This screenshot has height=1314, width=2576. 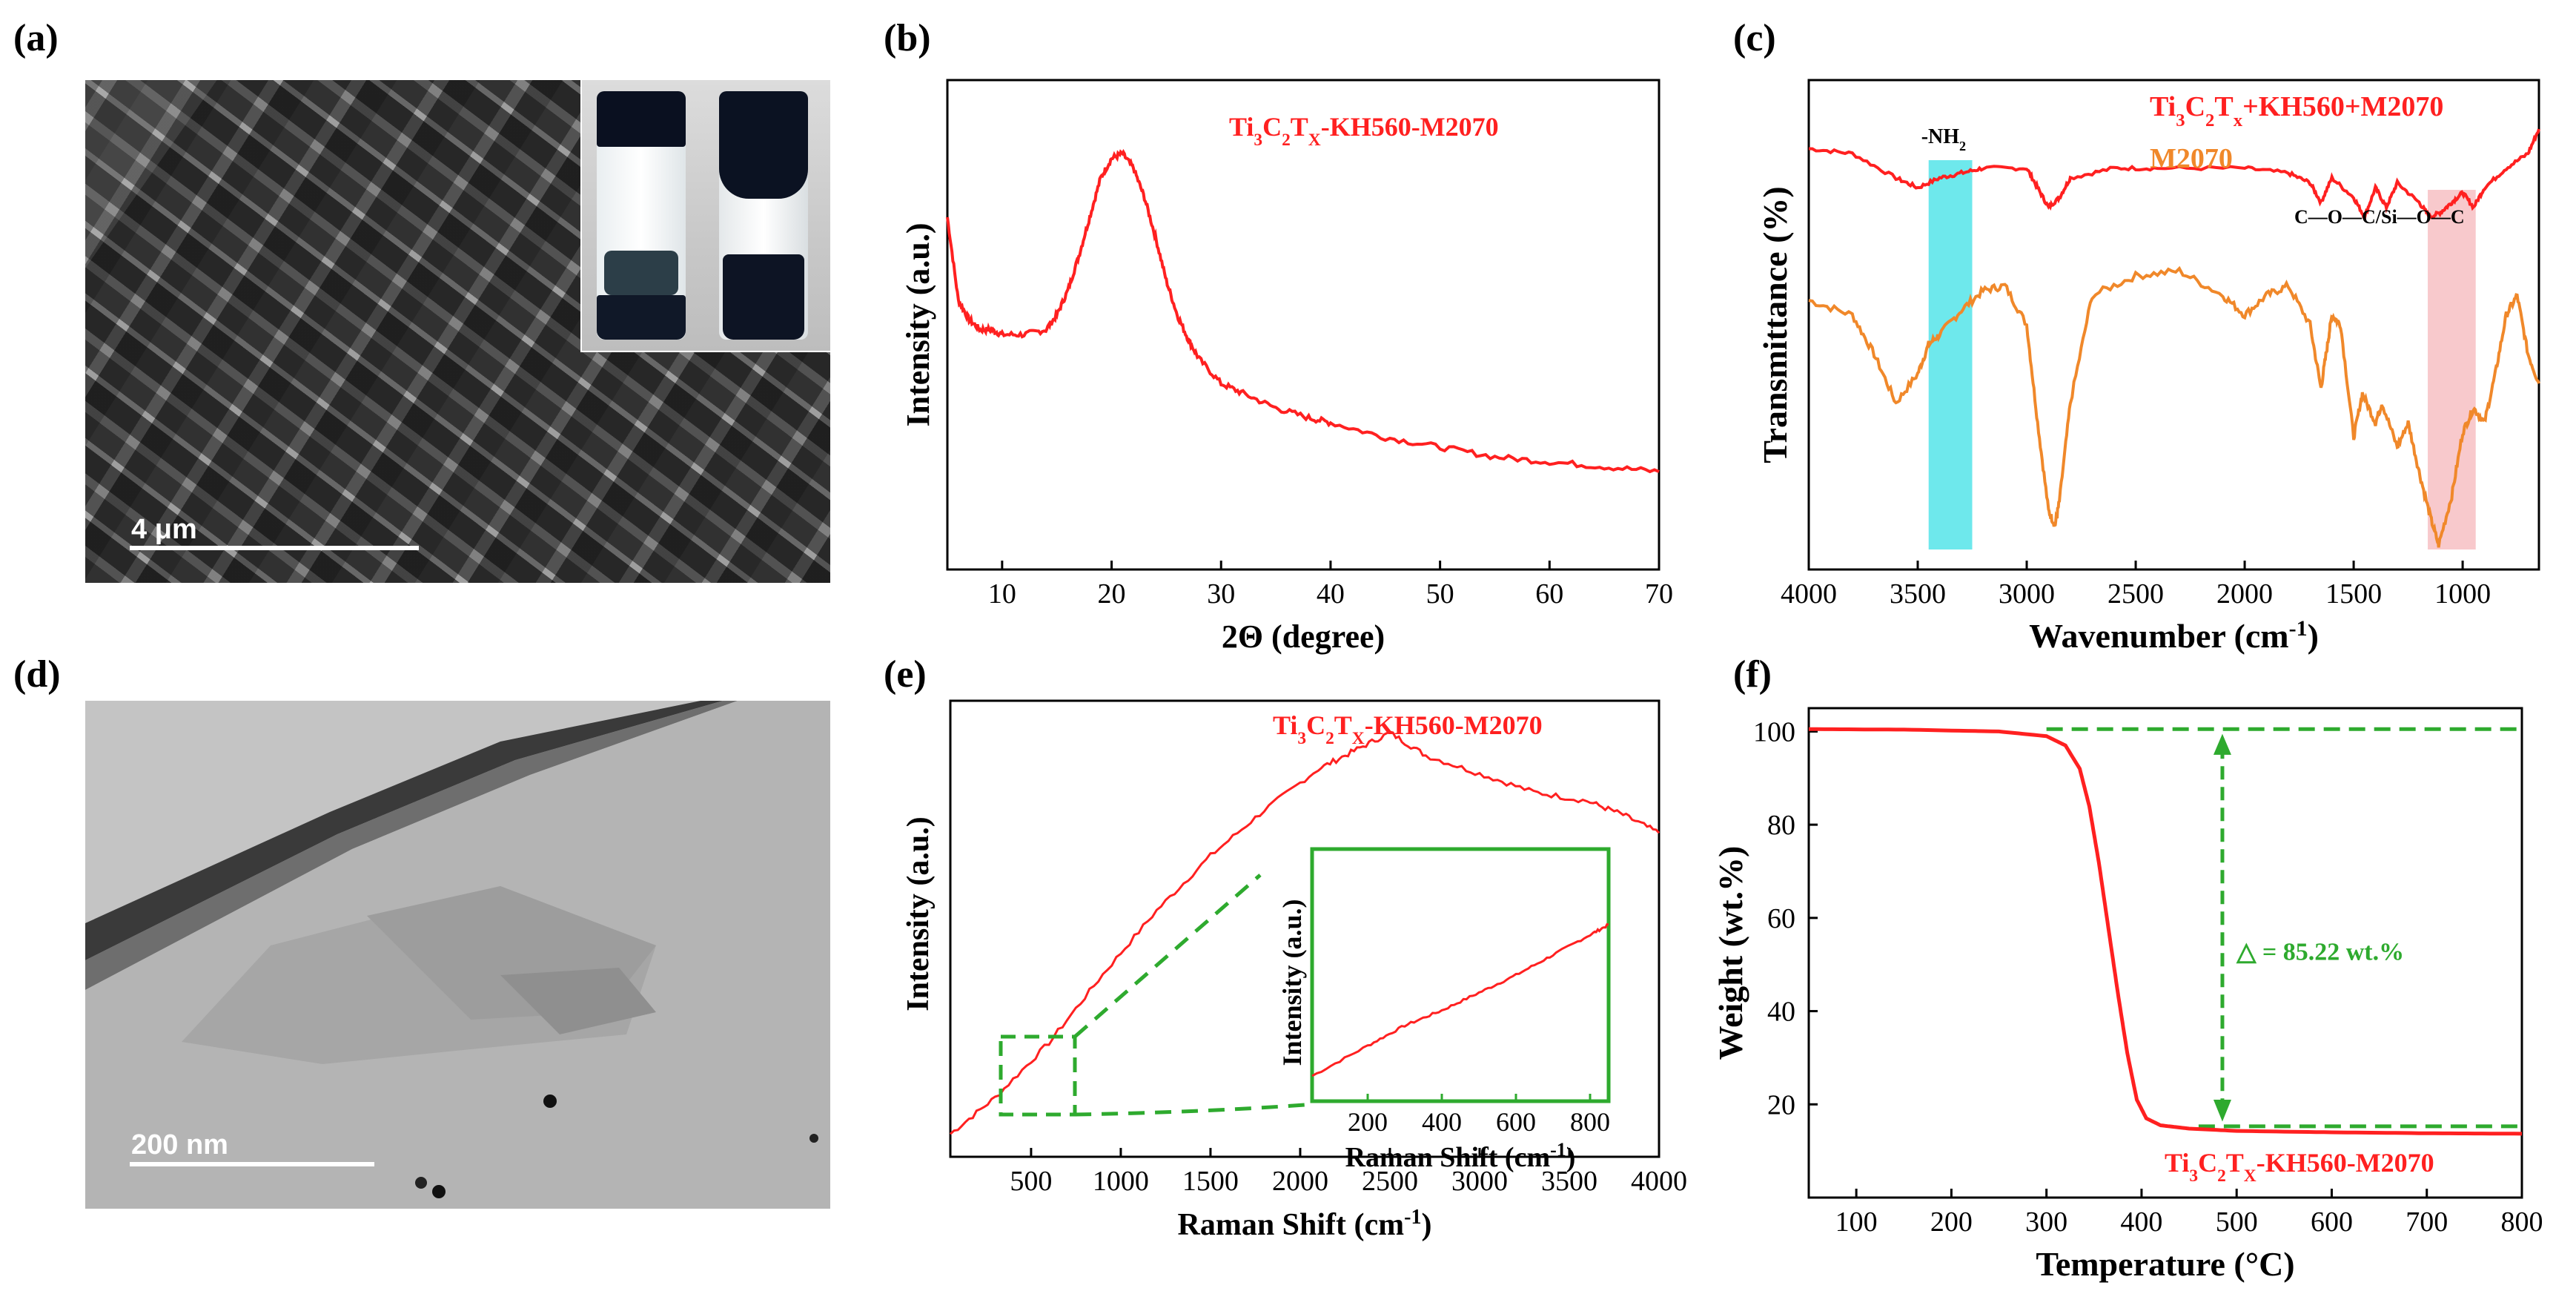 What do you see at coordinates (1112, 594) in the screenshot?
I see `xrd-x-label: 20` at bounding box center [1112, 594].